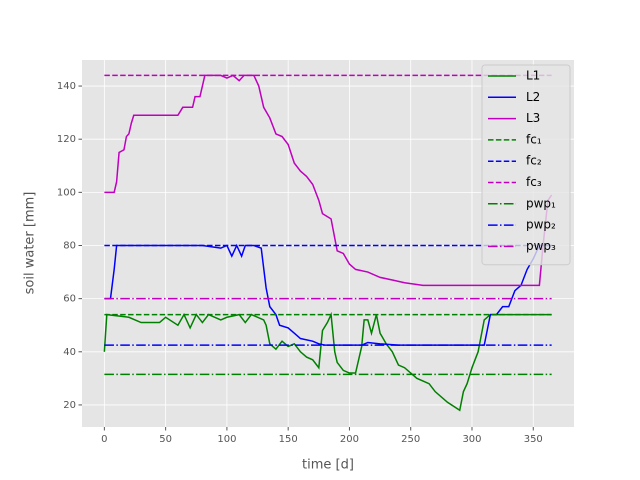 This screenshot has width=640, height=480. What do you see at coordinates (69, 245) in the screenshot?
I see `y-tick-label: 80` at bounding box center [69, 245].